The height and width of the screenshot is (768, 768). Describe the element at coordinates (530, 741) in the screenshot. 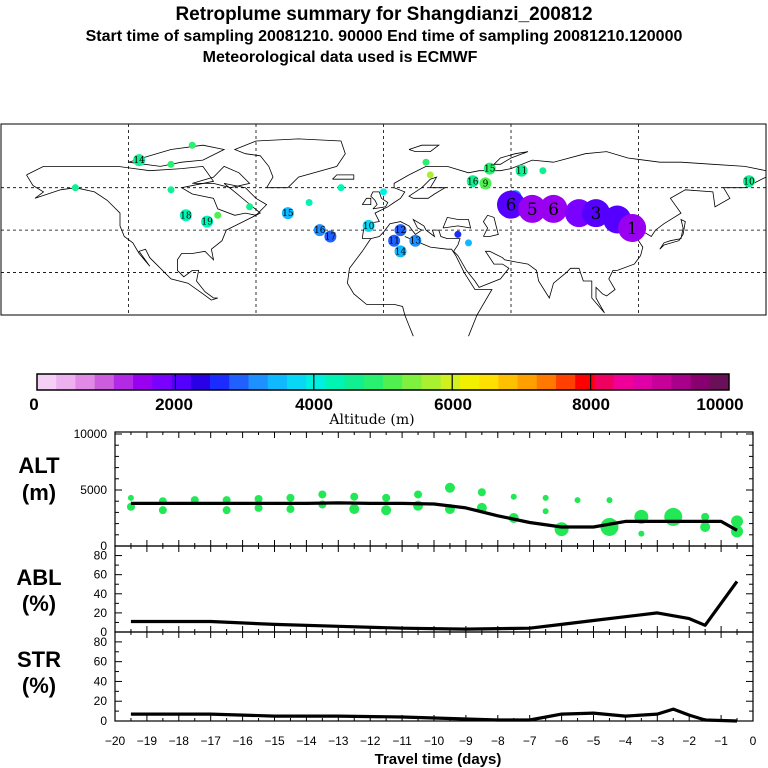

I see `x-tick-label: −7` at that location.